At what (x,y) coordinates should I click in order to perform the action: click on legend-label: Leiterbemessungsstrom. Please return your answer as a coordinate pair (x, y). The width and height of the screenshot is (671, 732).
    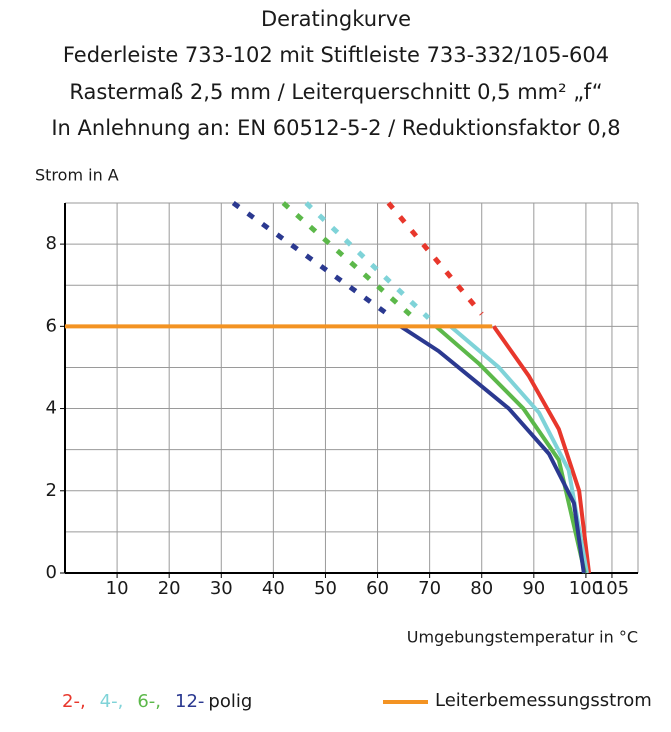
    Looking at the image, I should click on (543, 700).